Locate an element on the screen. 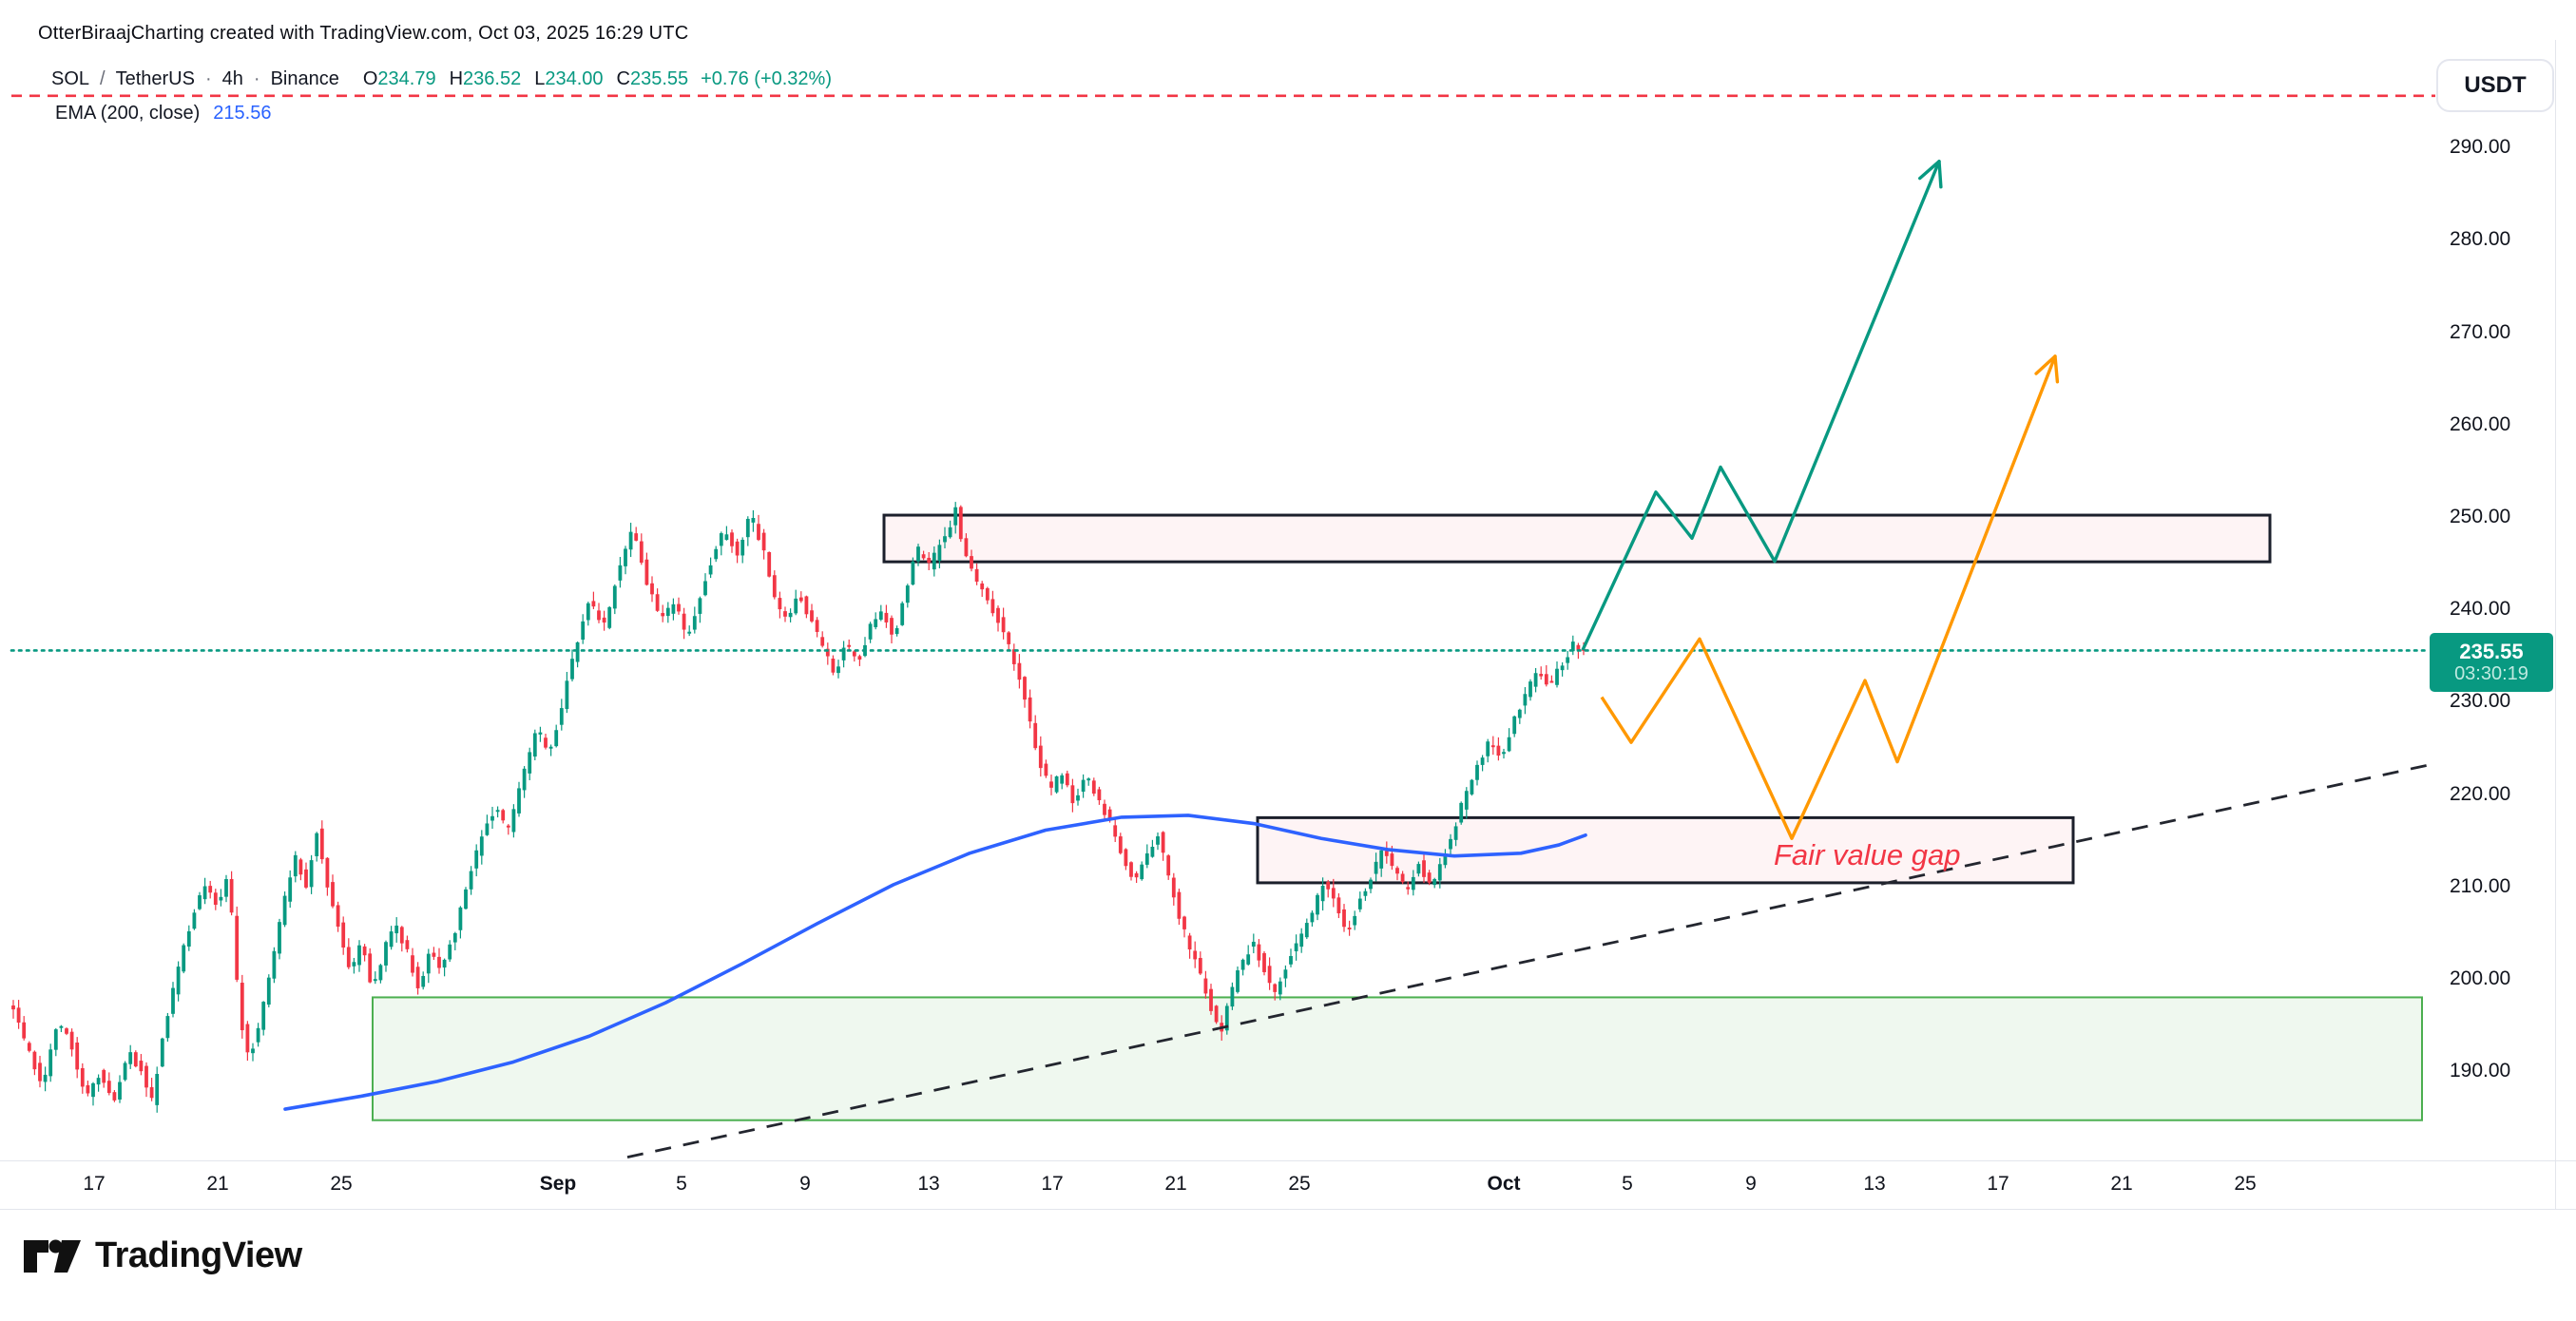  last-price-badge: 235.55 03:30:19 is located at coordinates (2491, 662).